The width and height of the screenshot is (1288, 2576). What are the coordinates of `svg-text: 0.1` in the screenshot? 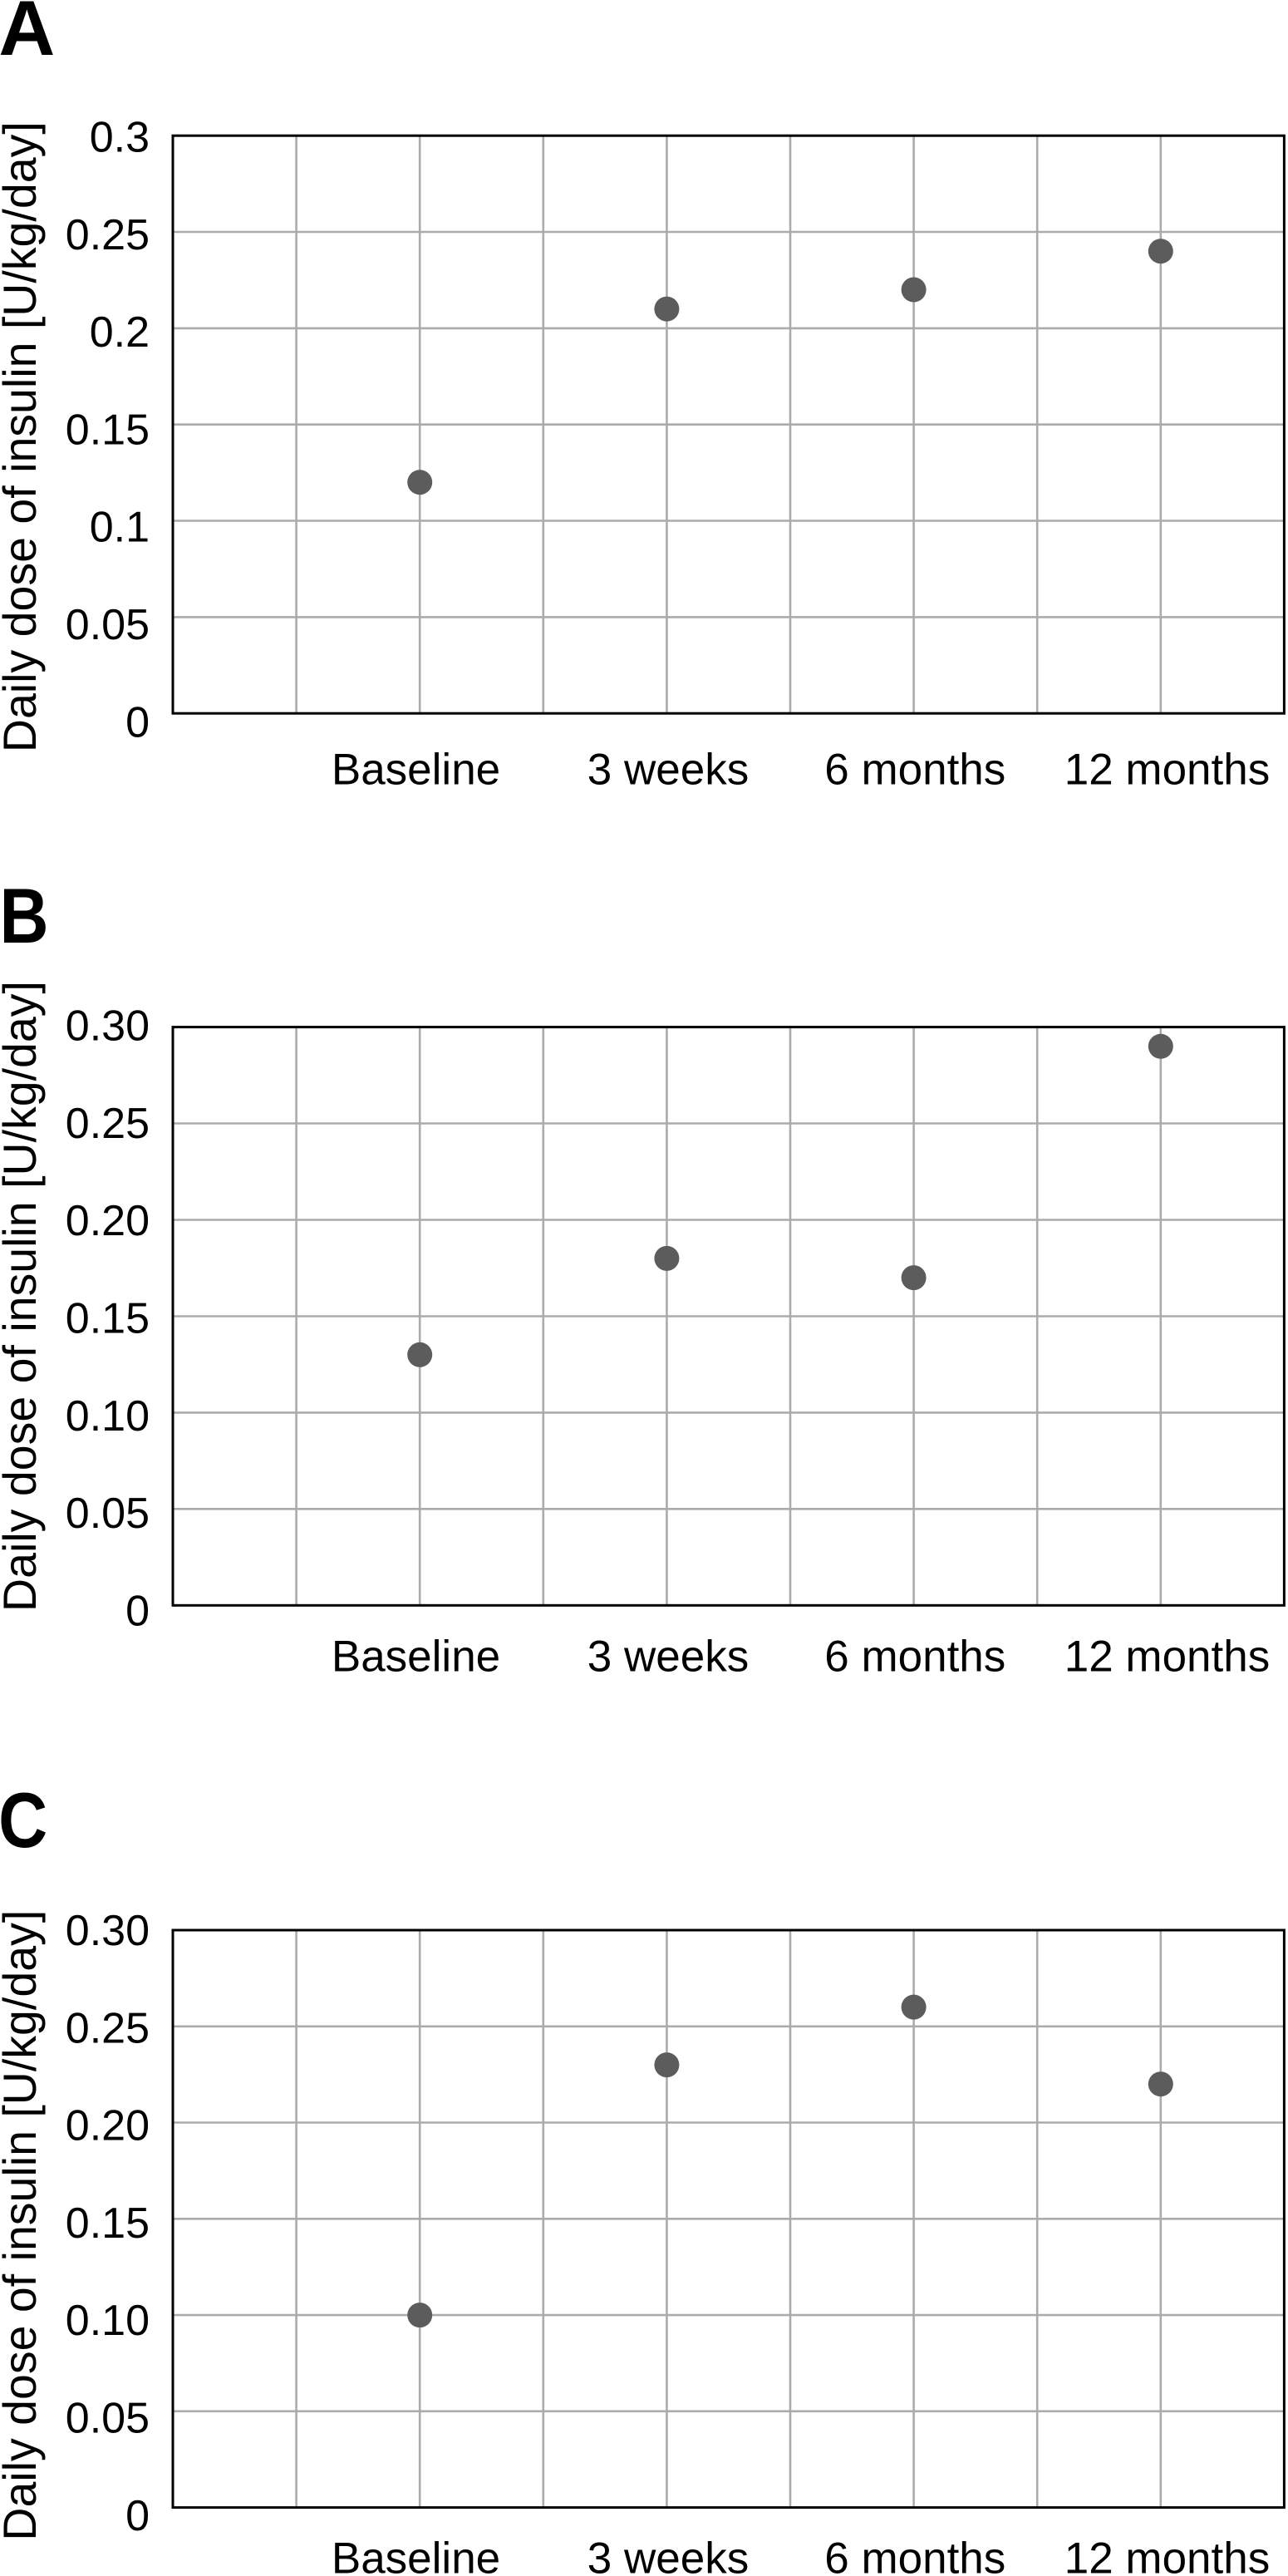 It's located at (120, 528).